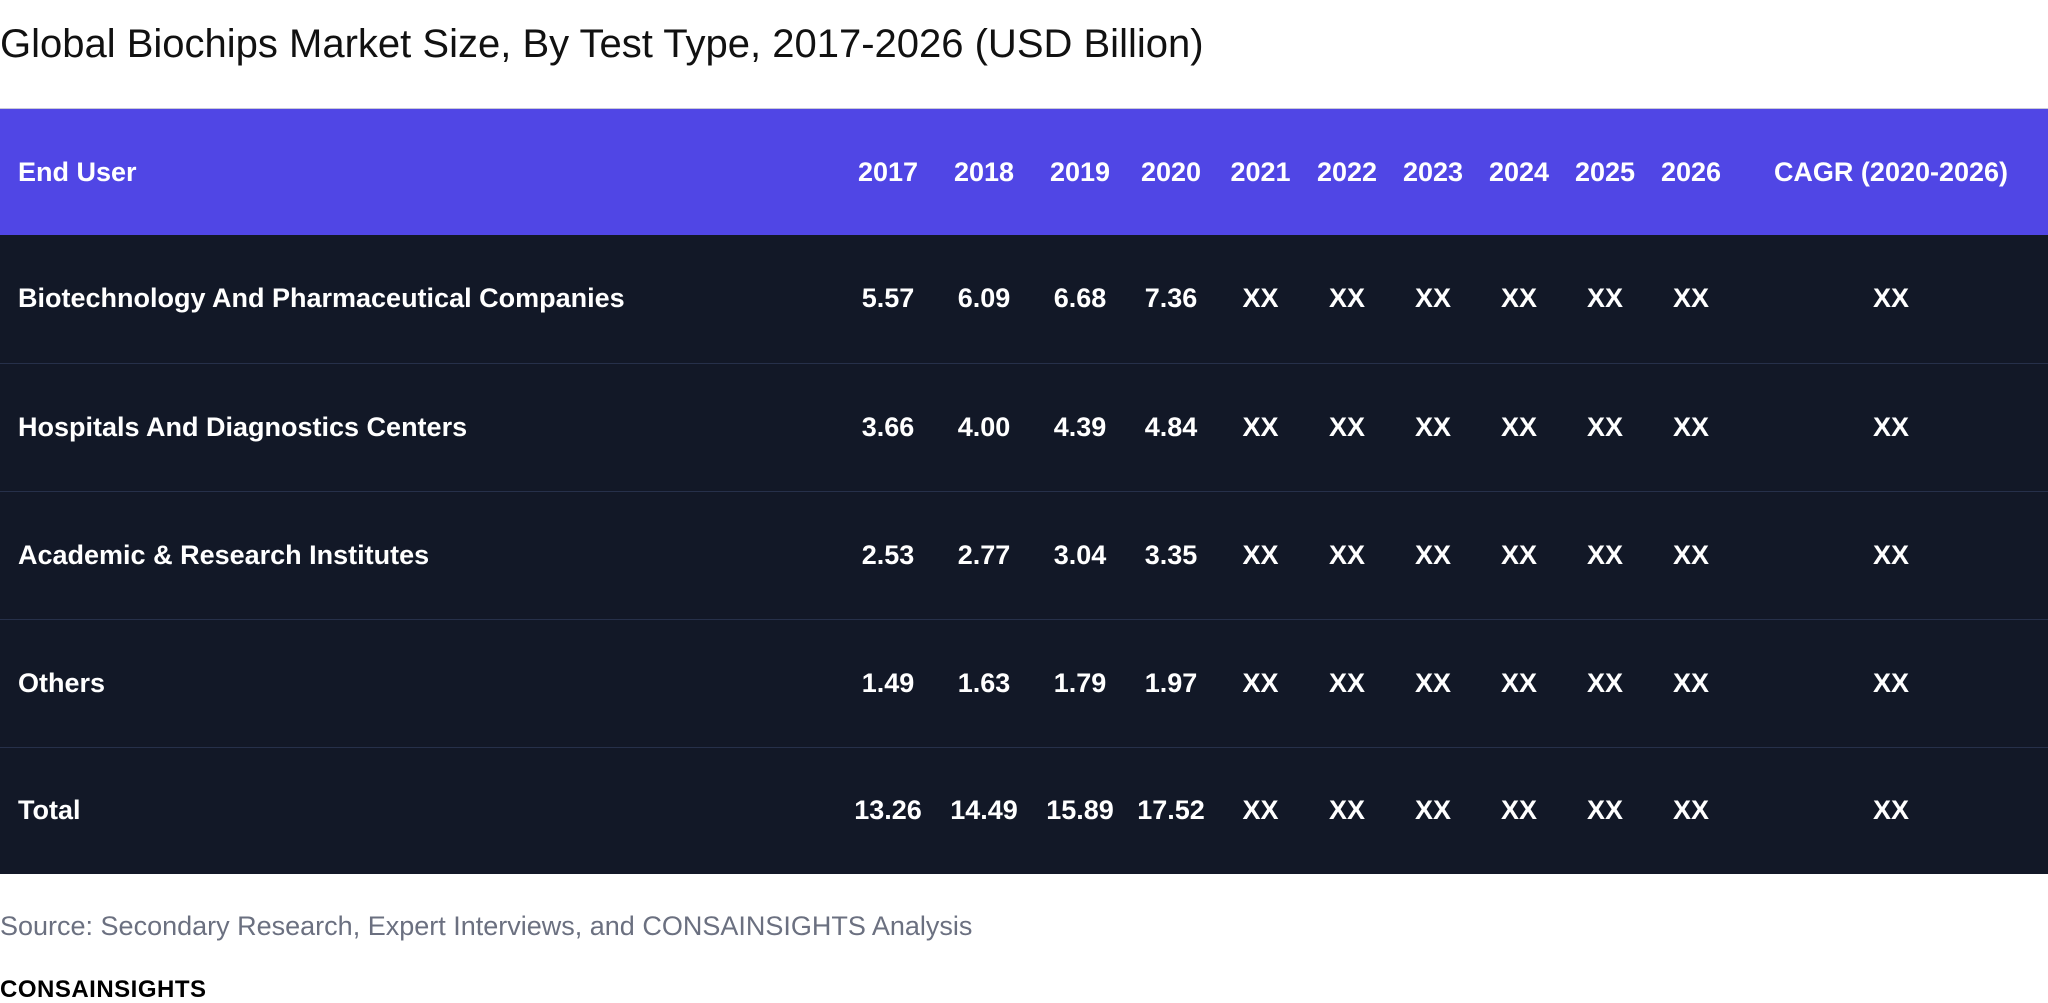 The height and width of the screenshot is (1003, 2048). I want to click on table-cell: 6.09, so click(984, 298).